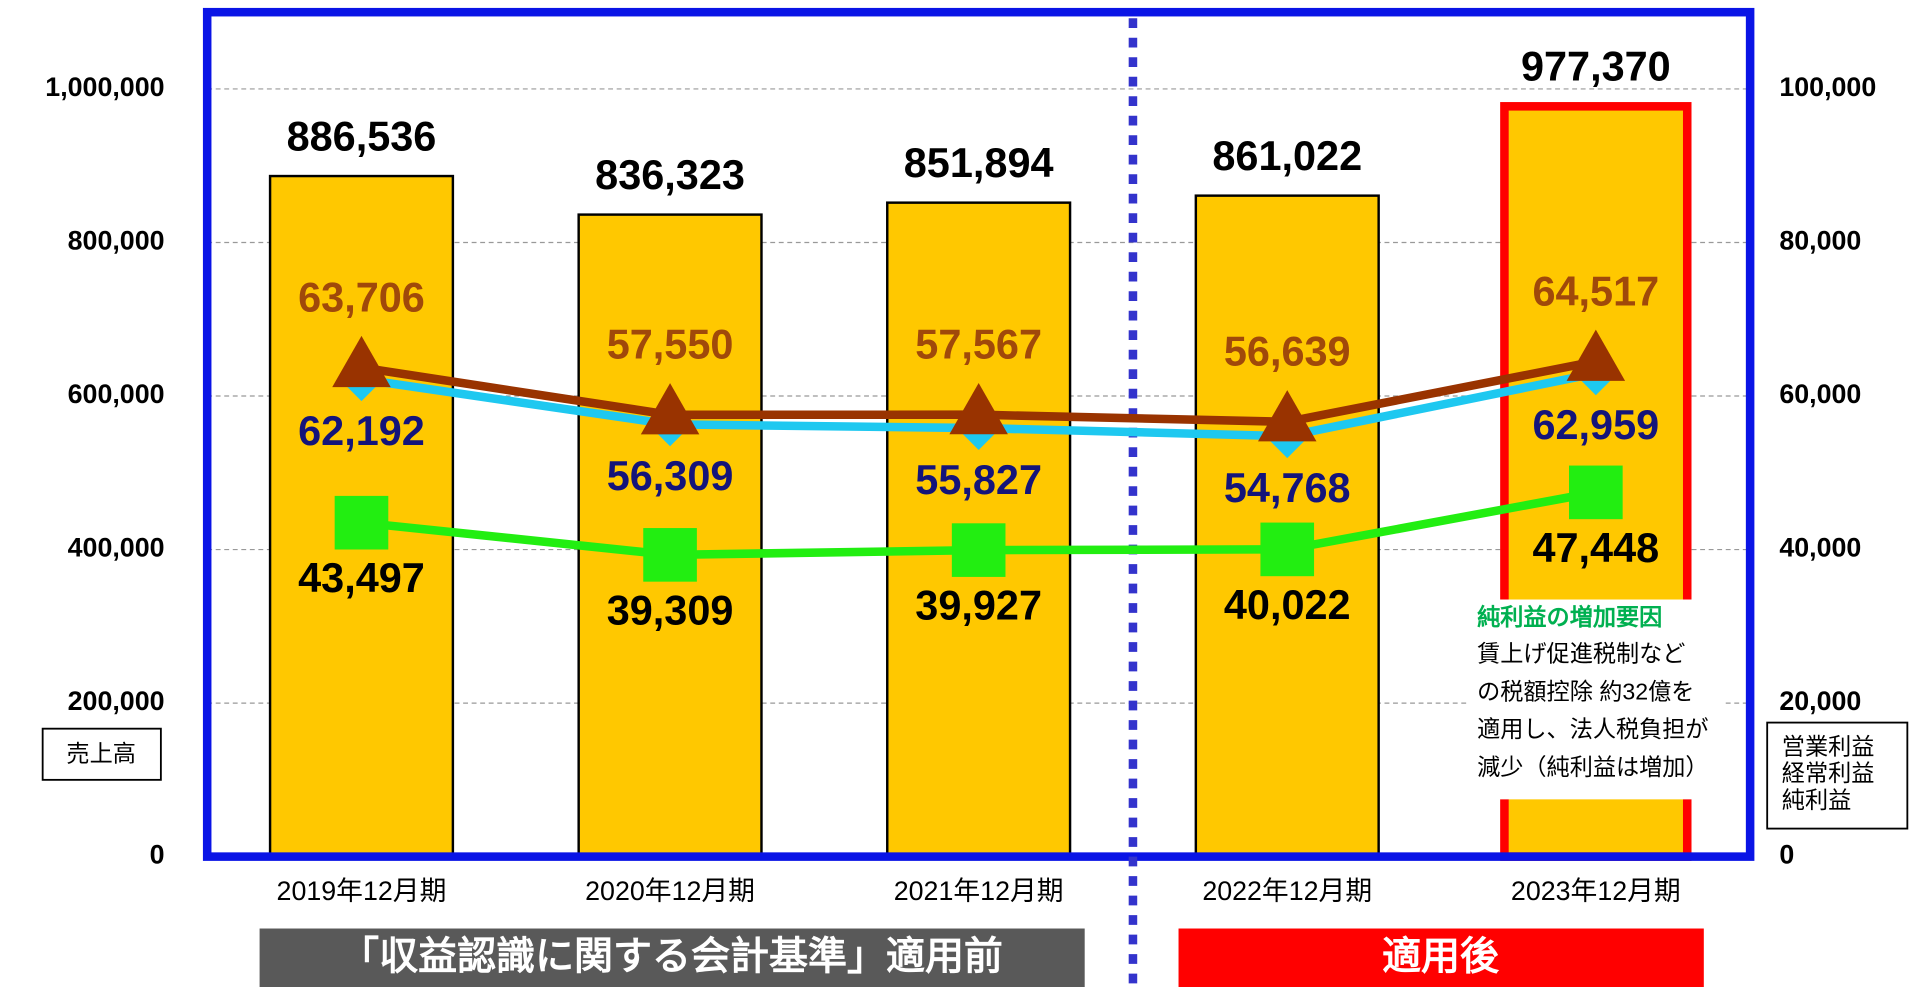 This screenshot has height=992, width=1911. I want to click on data-label: 43,497, so click(361, 577).